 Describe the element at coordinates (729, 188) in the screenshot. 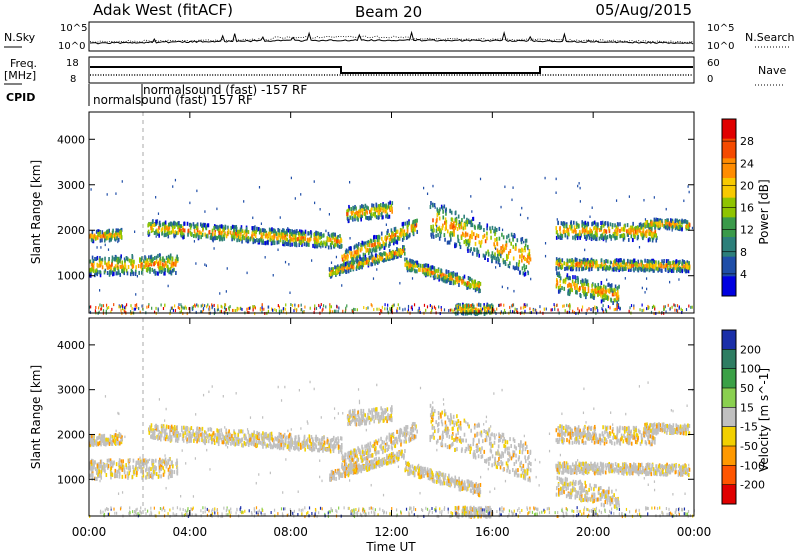

I see `colorbar-swatch` at that location.